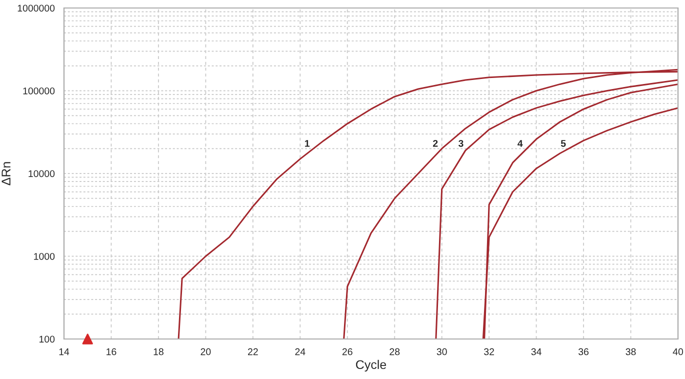 Image resolution: width=685 pixels, height=379 pixels. I want to click on x-tick-label: 18, so click(159, 352).